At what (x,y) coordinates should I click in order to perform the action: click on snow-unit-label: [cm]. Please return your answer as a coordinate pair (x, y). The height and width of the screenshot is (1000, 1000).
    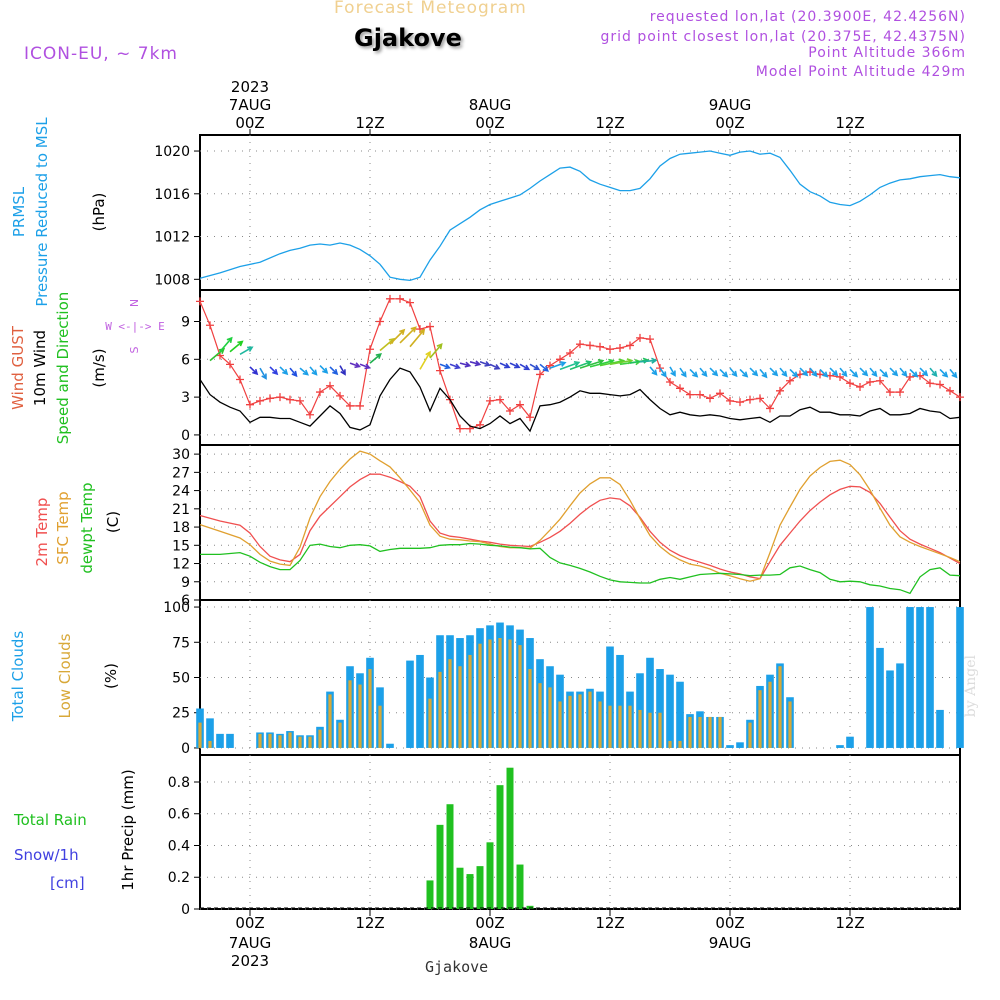
    Looking at the image, I should click on (67, 883).